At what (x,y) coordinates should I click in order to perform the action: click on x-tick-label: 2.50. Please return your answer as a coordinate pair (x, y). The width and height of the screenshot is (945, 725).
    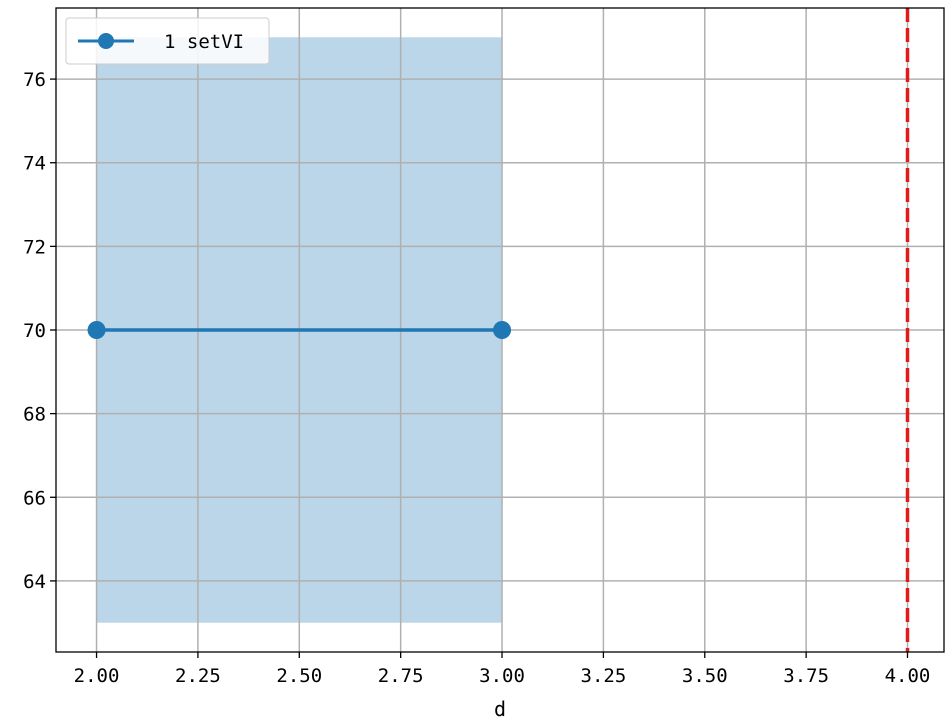
    Looking at the image, I should click on (299, 676).